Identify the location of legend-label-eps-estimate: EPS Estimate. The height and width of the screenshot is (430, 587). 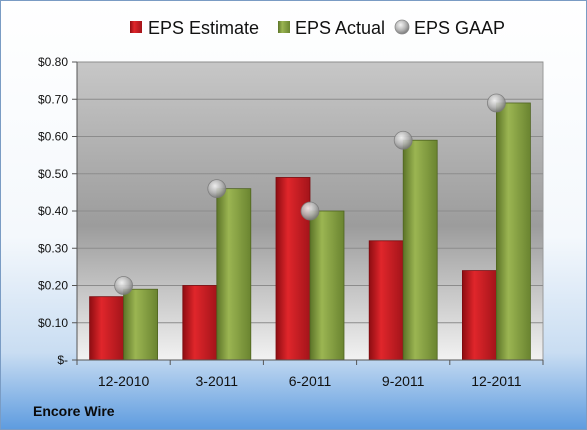
(203, 28).